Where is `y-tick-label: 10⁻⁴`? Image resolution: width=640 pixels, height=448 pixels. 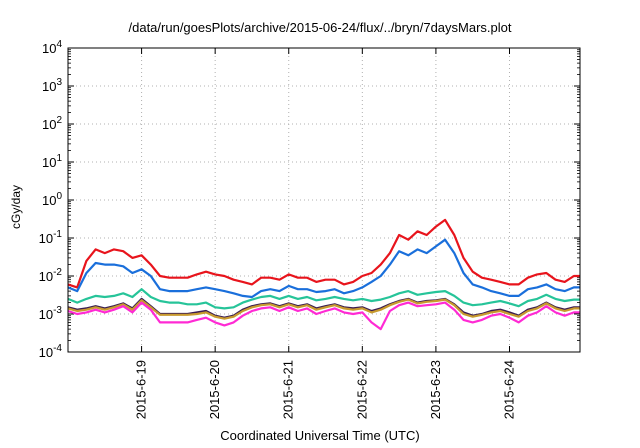 y-tick-label: 10⁻⁴ is located at coordinates (51, 351).